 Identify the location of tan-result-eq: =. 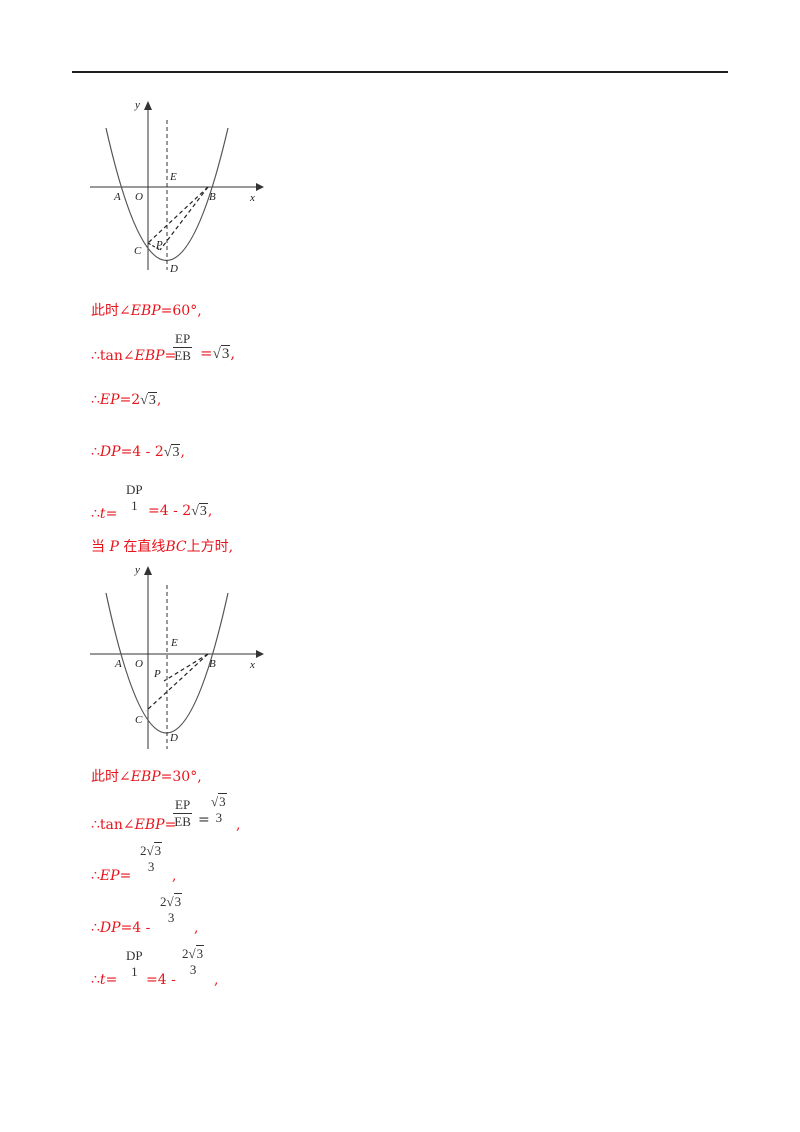
(206, 353).